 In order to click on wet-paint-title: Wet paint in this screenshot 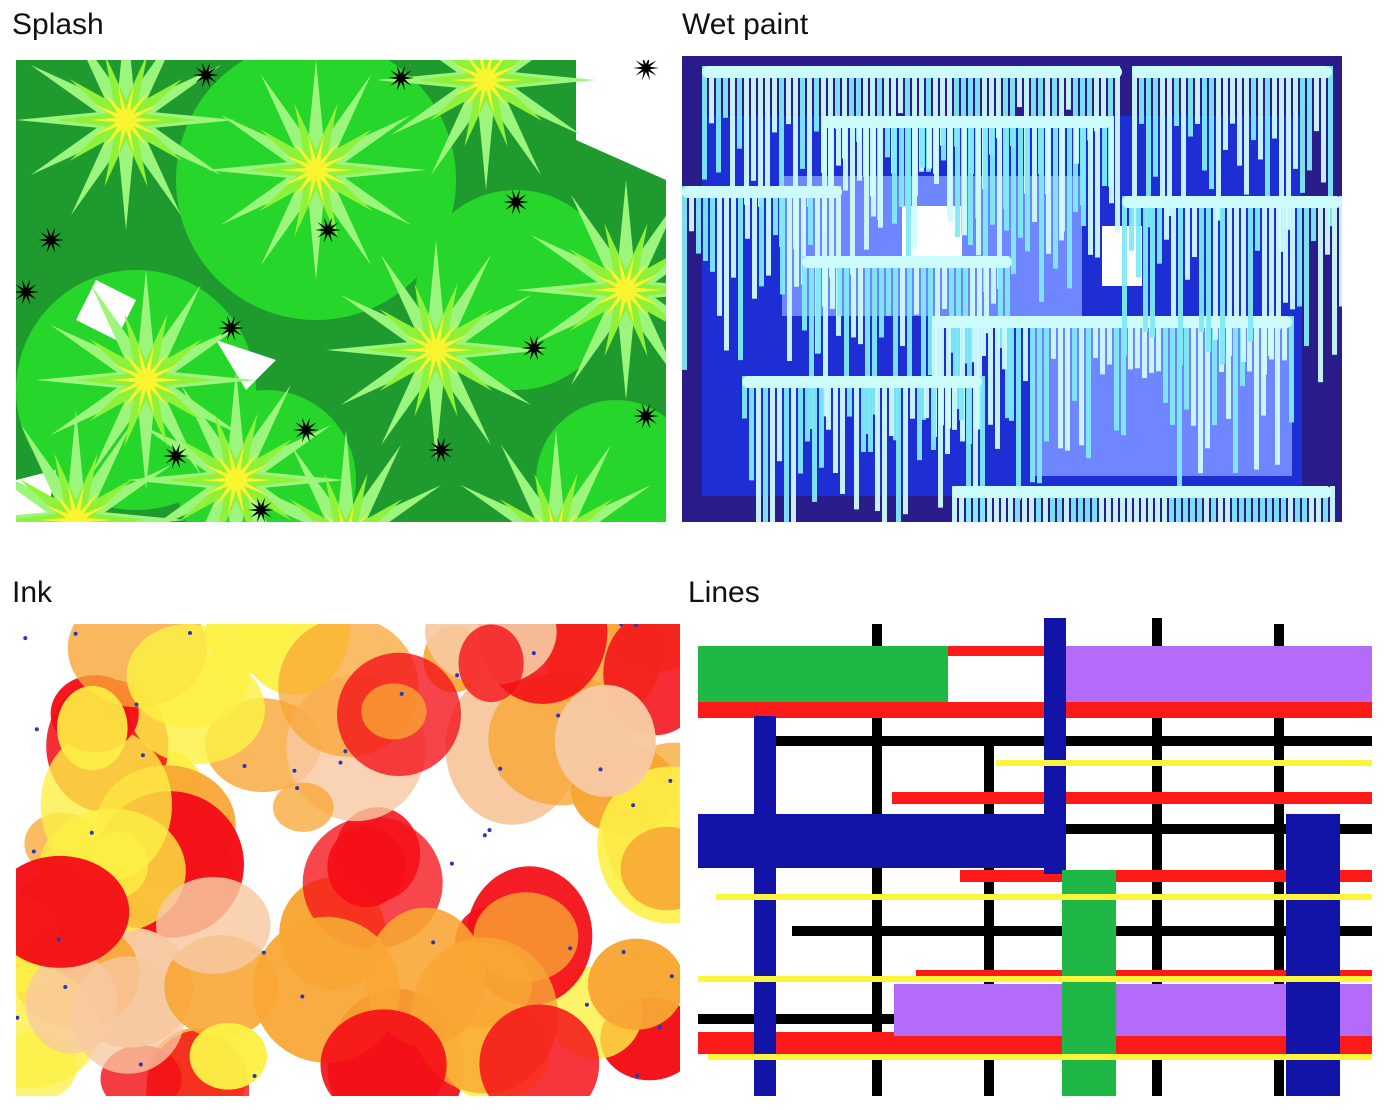, I will do `click(745, 24)`.